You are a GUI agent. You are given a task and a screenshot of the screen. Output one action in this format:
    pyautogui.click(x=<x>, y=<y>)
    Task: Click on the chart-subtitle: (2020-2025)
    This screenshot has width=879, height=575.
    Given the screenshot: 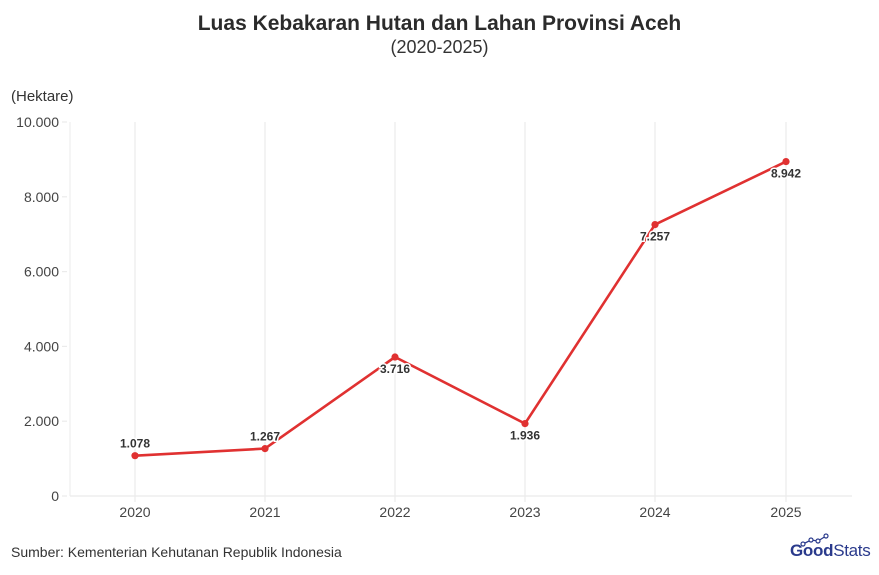 What is the action you would take?
    pyautogui.click(x=439, y=47)
    